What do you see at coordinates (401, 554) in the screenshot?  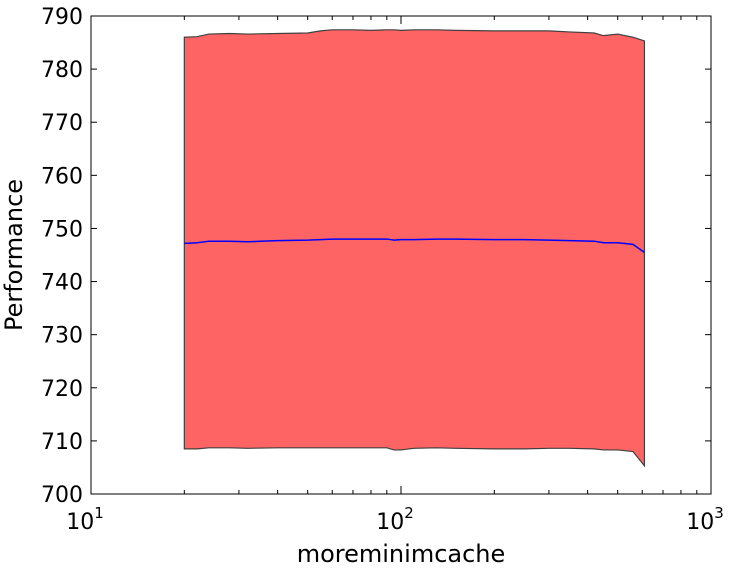 I see `x-axis-label: moreminimcache` at bounding box center [401, 554].